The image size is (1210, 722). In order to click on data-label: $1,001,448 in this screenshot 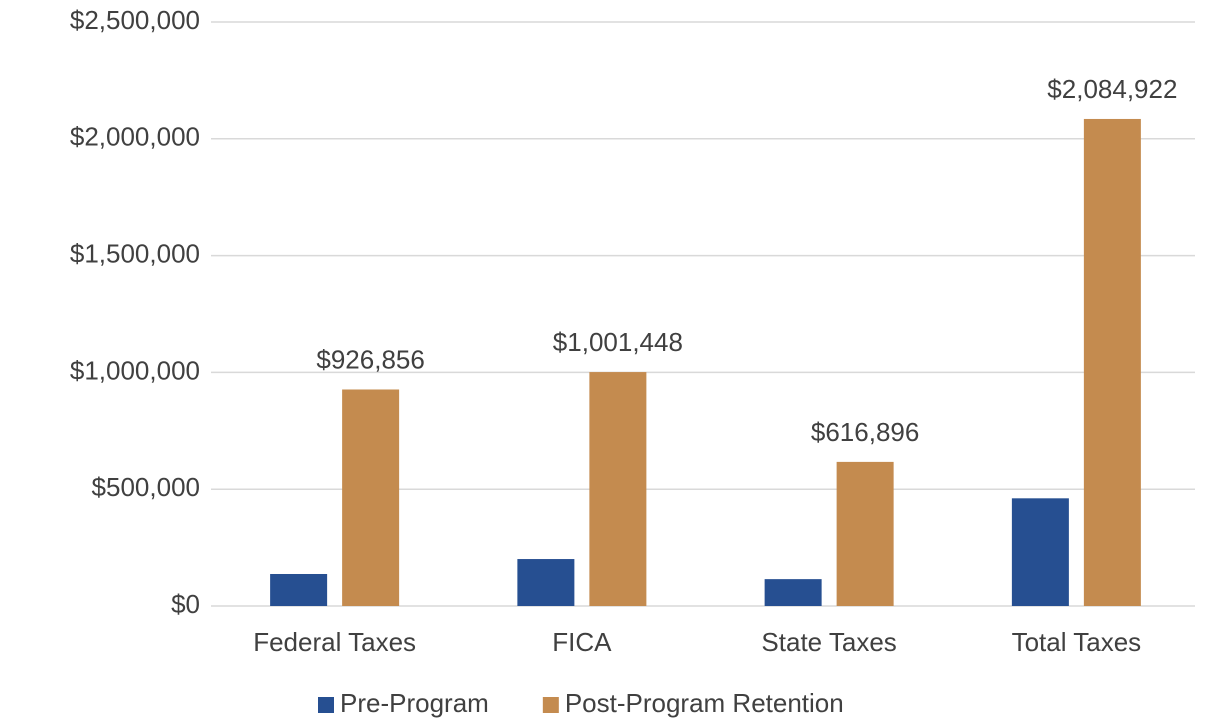, I will do `click(618, 342)`.